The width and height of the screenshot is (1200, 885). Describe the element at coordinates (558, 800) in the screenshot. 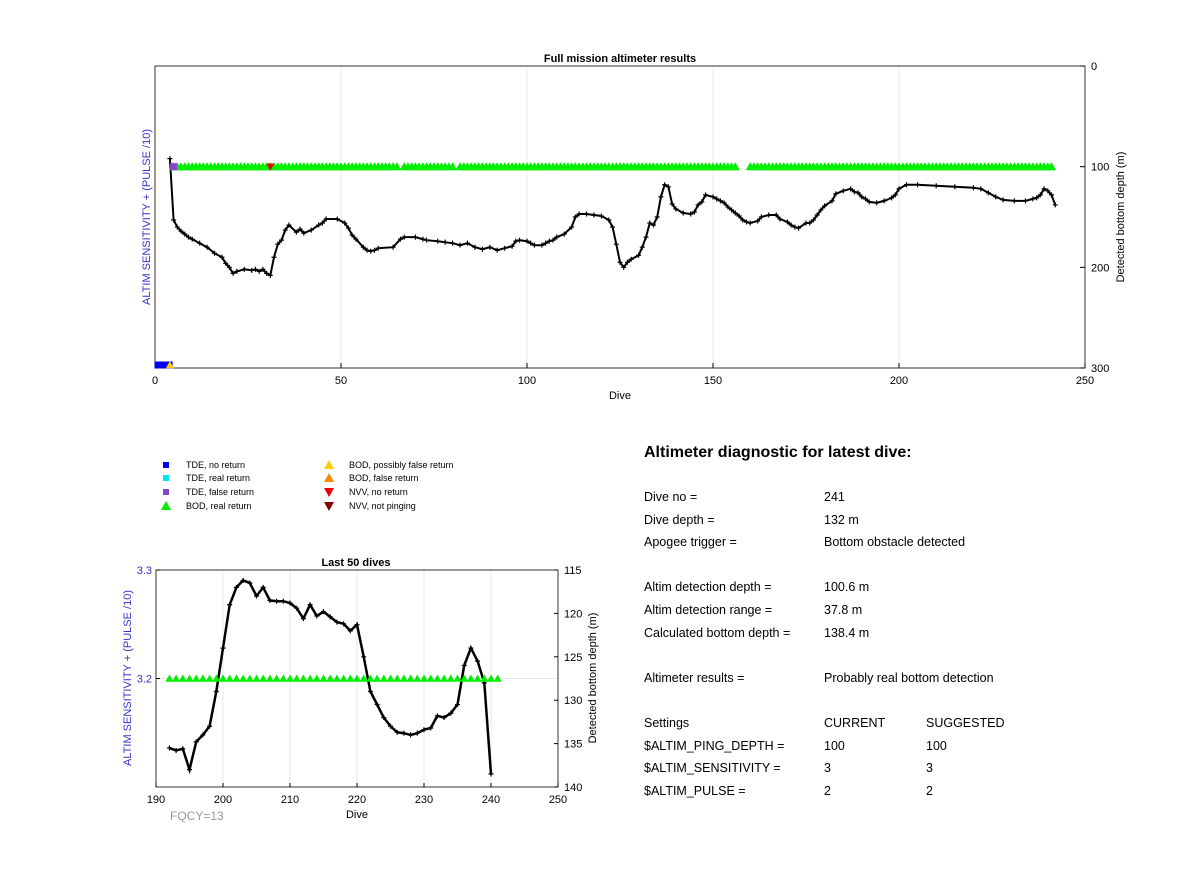

I see `x-tick-label: 250` at that location.